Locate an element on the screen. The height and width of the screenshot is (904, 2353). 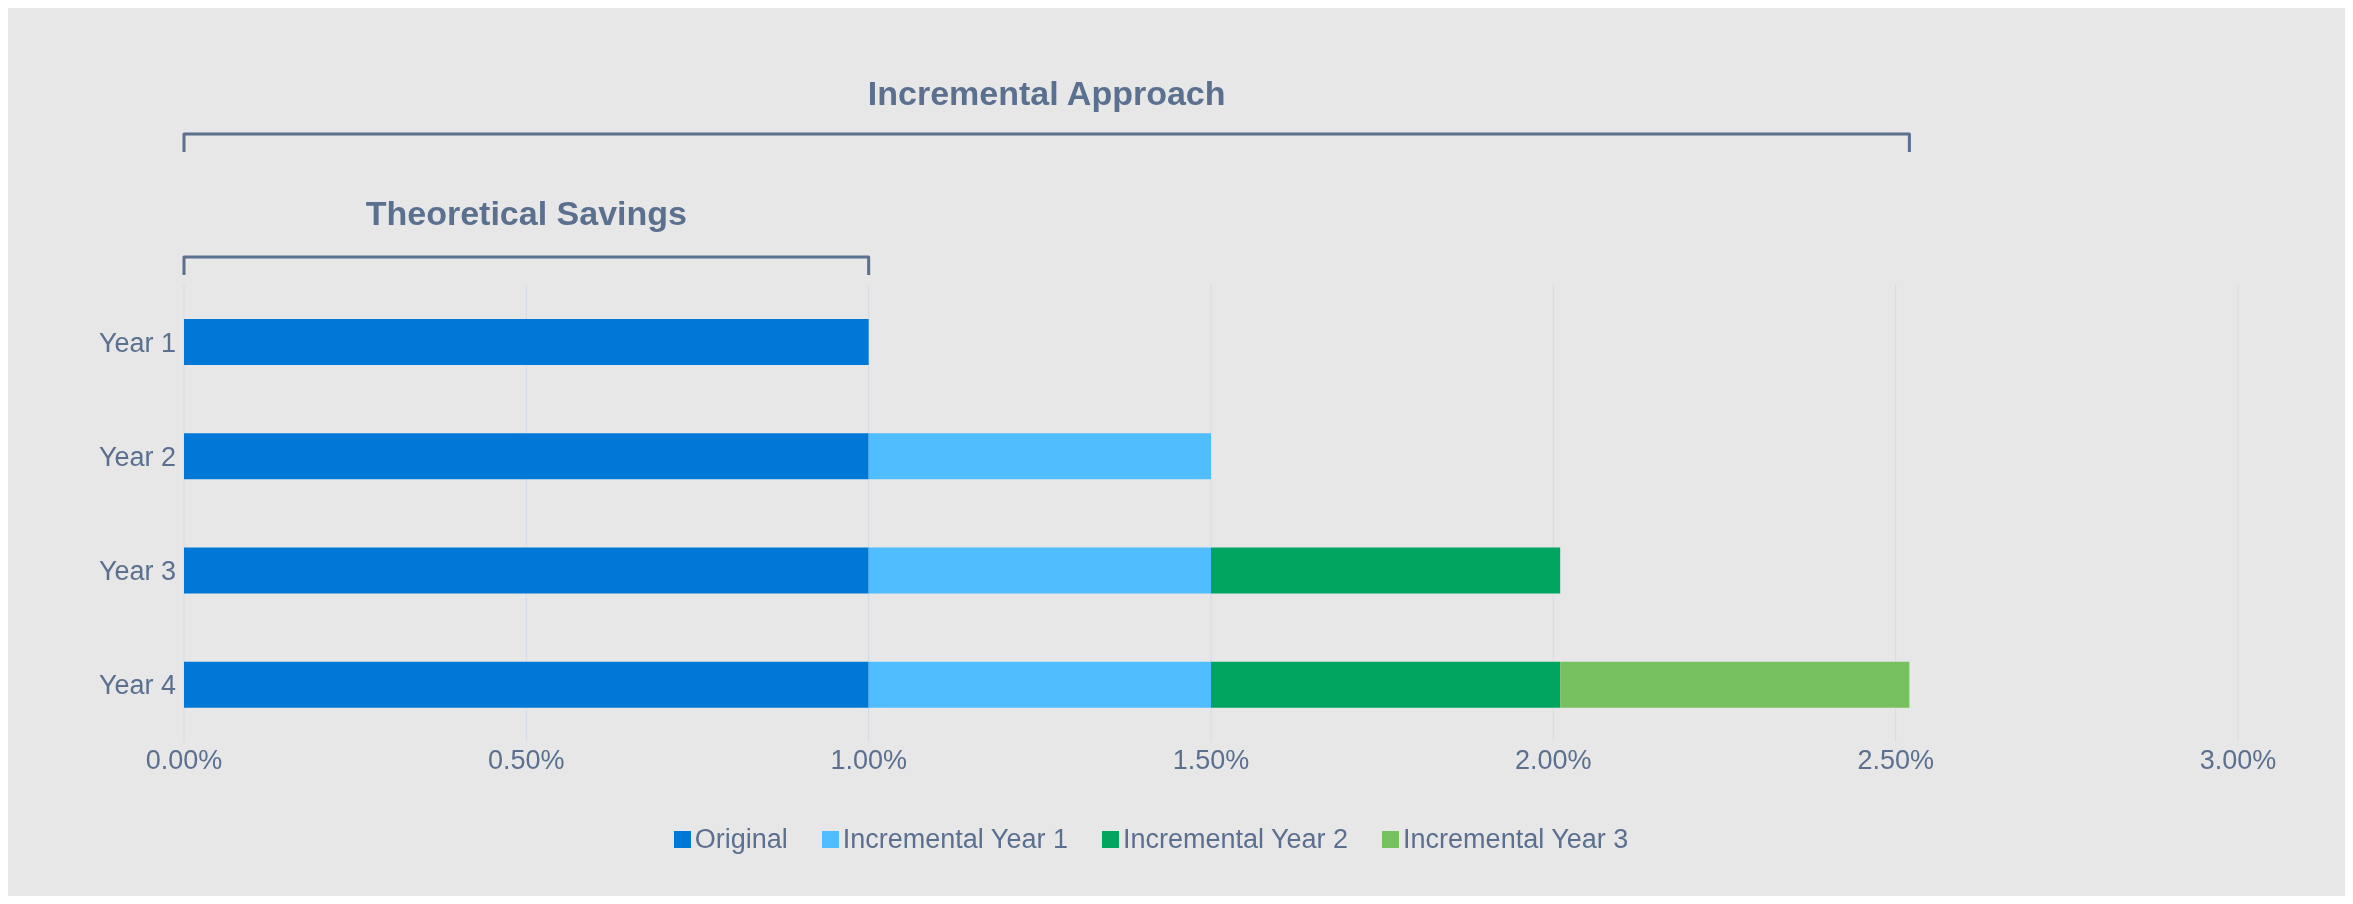
legend-label: Original is located at coordinates (741, 839).